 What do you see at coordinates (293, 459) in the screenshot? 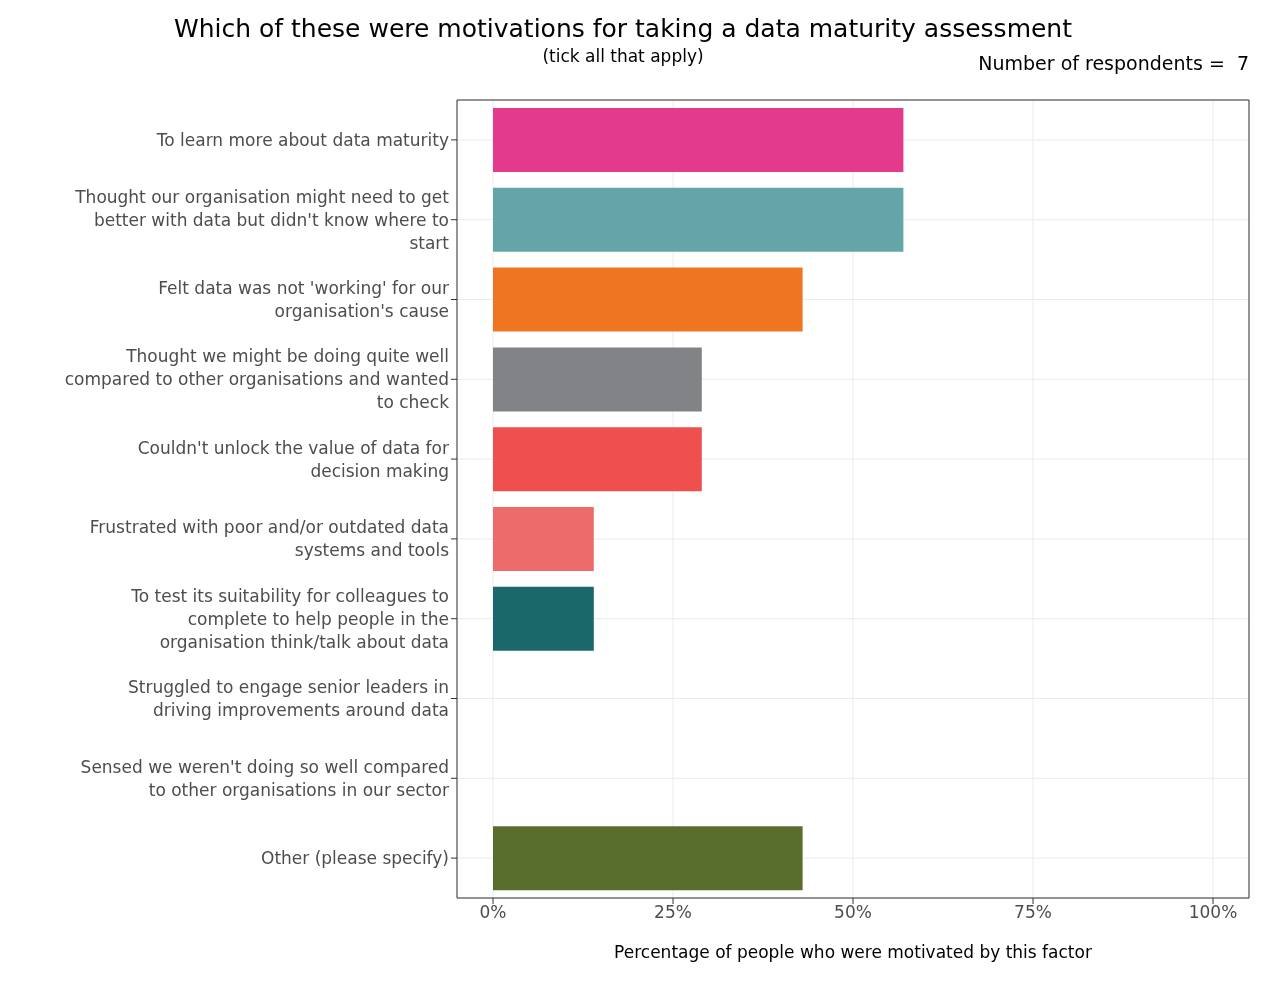
I see `y-tick-label: Couldn't unlock the value of data for decision making` at bounding box center [293, 459].